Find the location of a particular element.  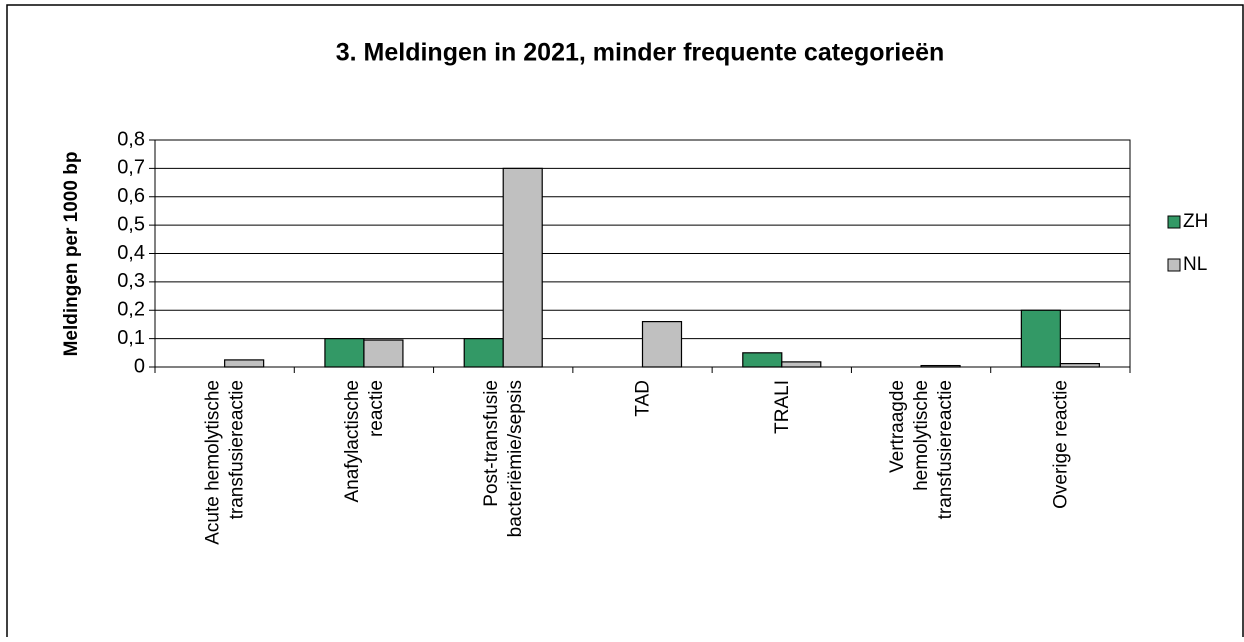

x-tick-label: Acute hemolytische transfusiereactie is located at coordinates (225, 462).